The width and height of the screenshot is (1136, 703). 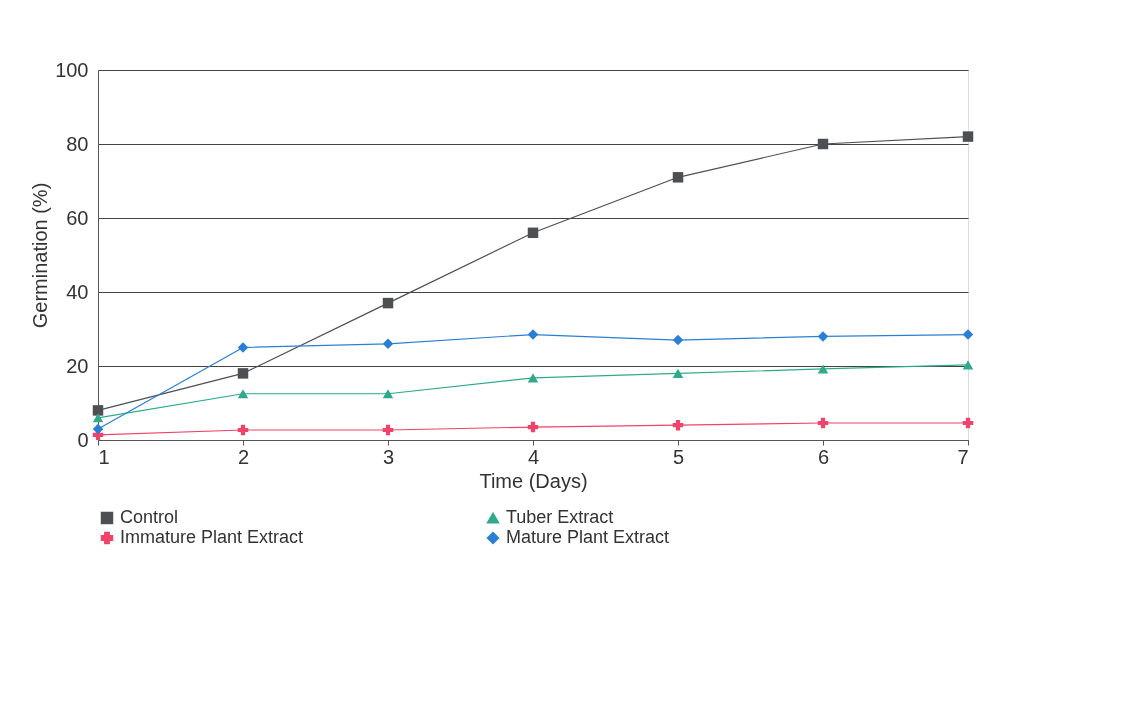 I want to click on x-tick-label: 2, so click(x=243, y=456).